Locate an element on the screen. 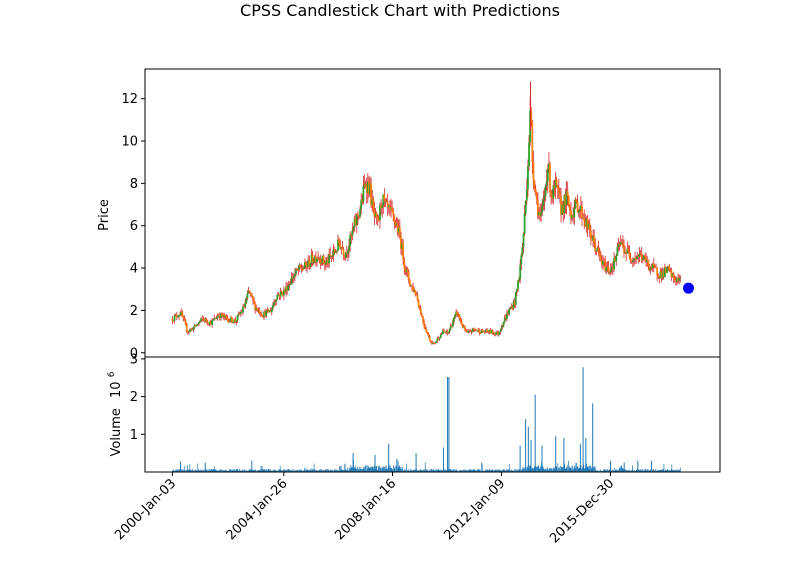 The height and width of the screenshot is (579, 800). svg-text:Volume 10: Volume 10 6 is located at coordinates (115, 413).